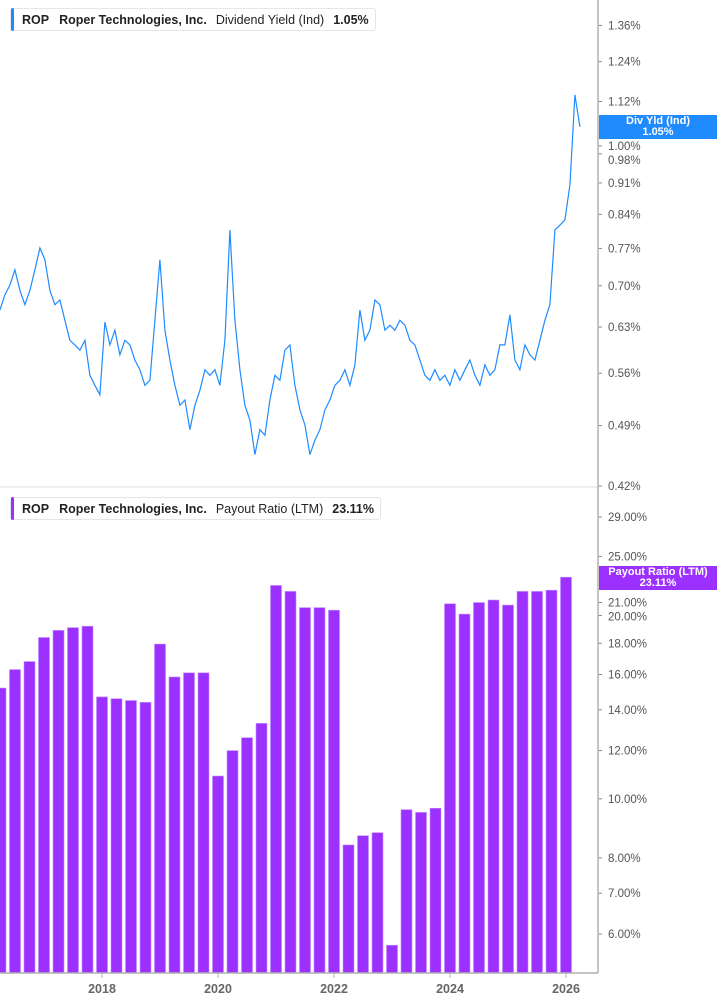 This screenshot has width=717, height=1005. Describe the element at coordinates (102, 989) in the screenshot. I see `x-tick-label: 2018` at that location.